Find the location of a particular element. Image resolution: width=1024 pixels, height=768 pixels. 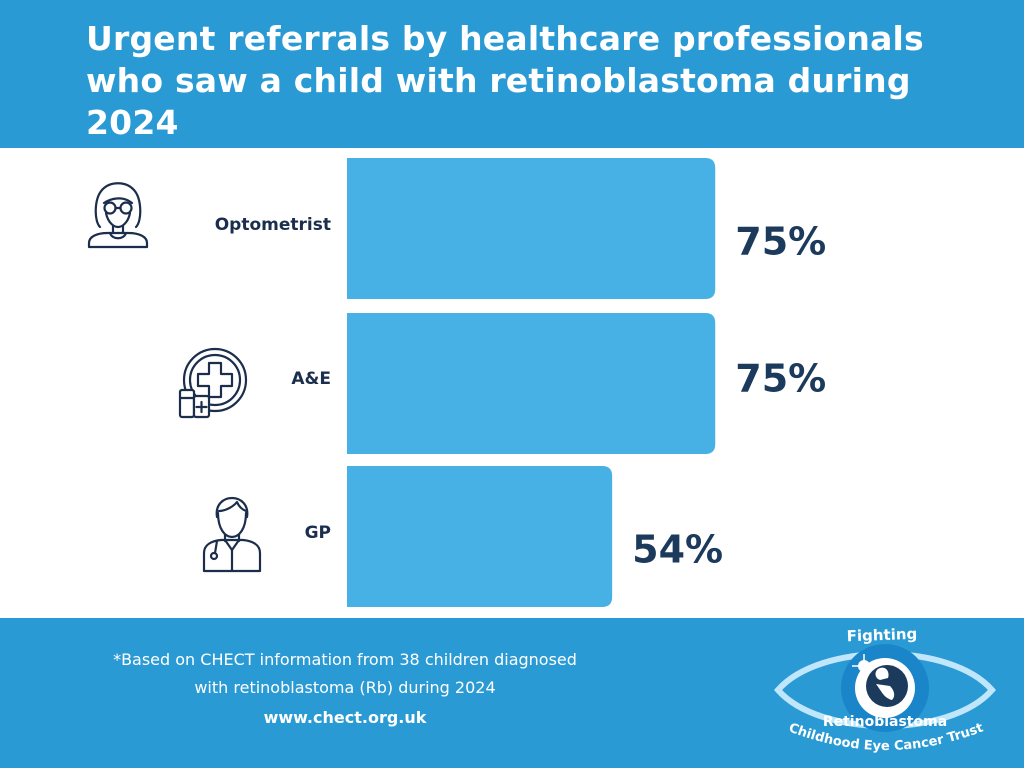

value-label: 54% is located at coordinates (677, 550).